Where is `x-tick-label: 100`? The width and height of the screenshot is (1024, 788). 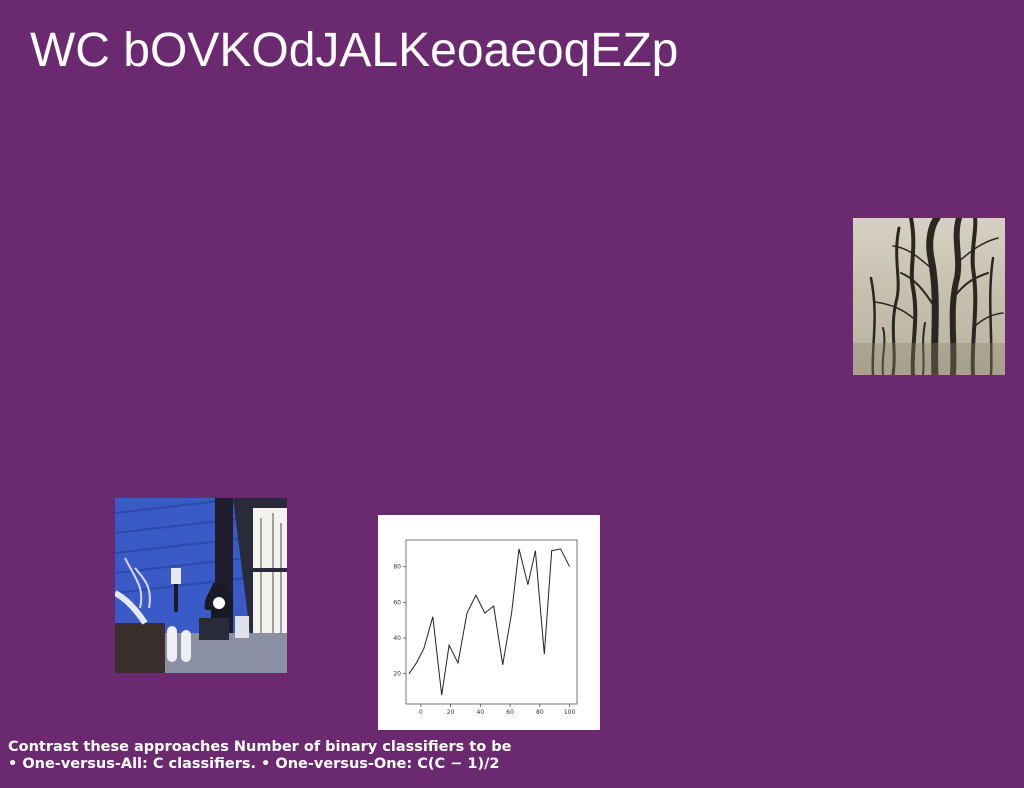 x-tick-label: 100 is located at coordinates (570, 712).